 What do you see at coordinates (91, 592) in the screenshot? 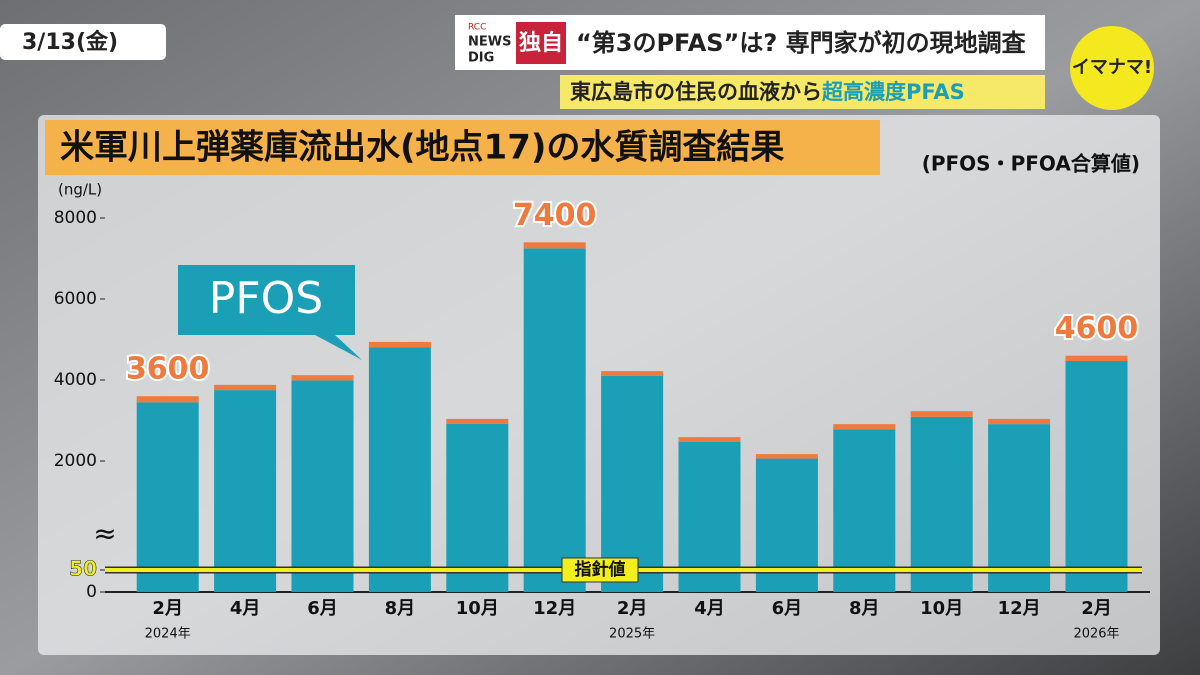
I see `y-tick-label: 0` at bounding box center [91, 592].